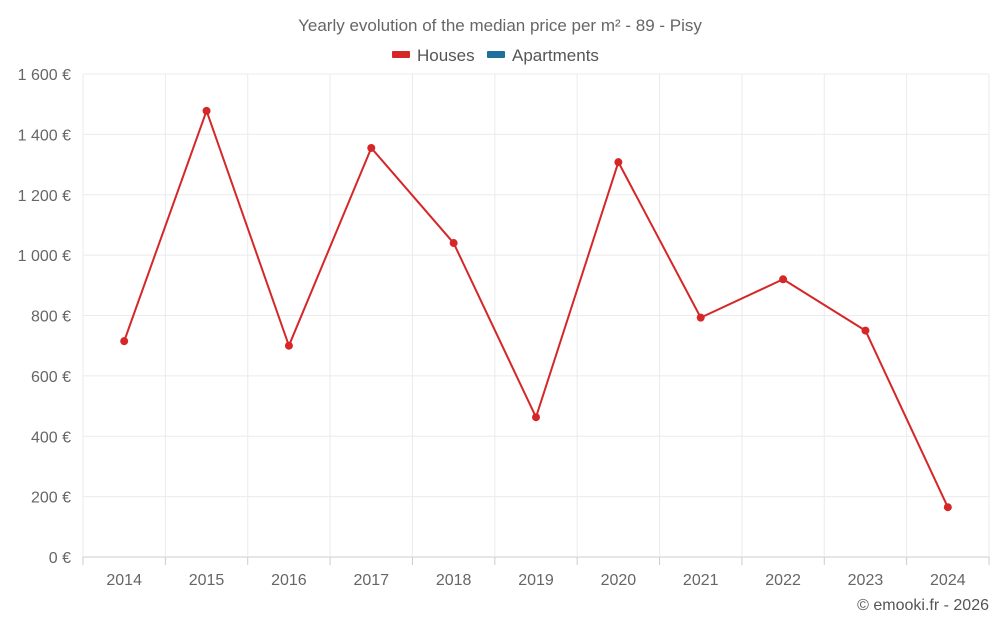 The image size is (1000, 625). What do you see at coordinates (371, 580) in the screenshot?
I see `x-tick-label: 2017` at bounding box center [371, 580].